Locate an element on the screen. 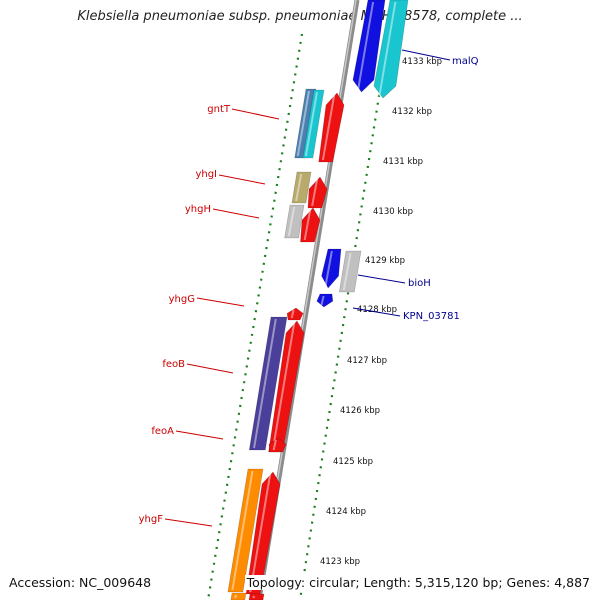 The image size is (600, 600). scale-tick-label: 4127 kbp is located at coordinates (367, 361).